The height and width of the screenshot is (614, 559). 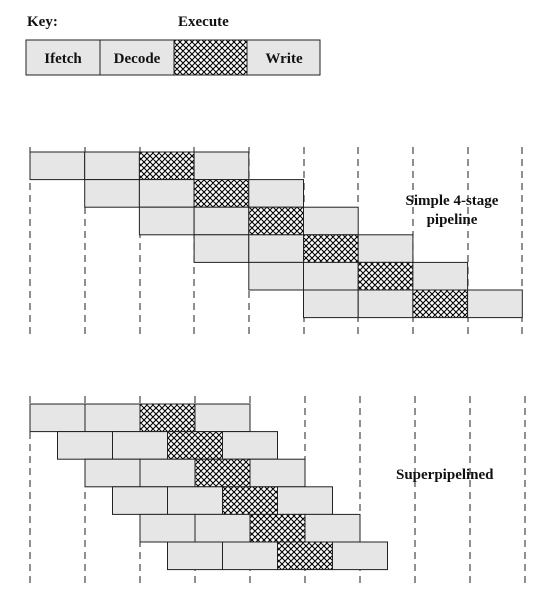 What do you see at coordinates (137, 59) in the screenshot?
I see `key-decode-label: Decode` at bounding box center [137, 59].